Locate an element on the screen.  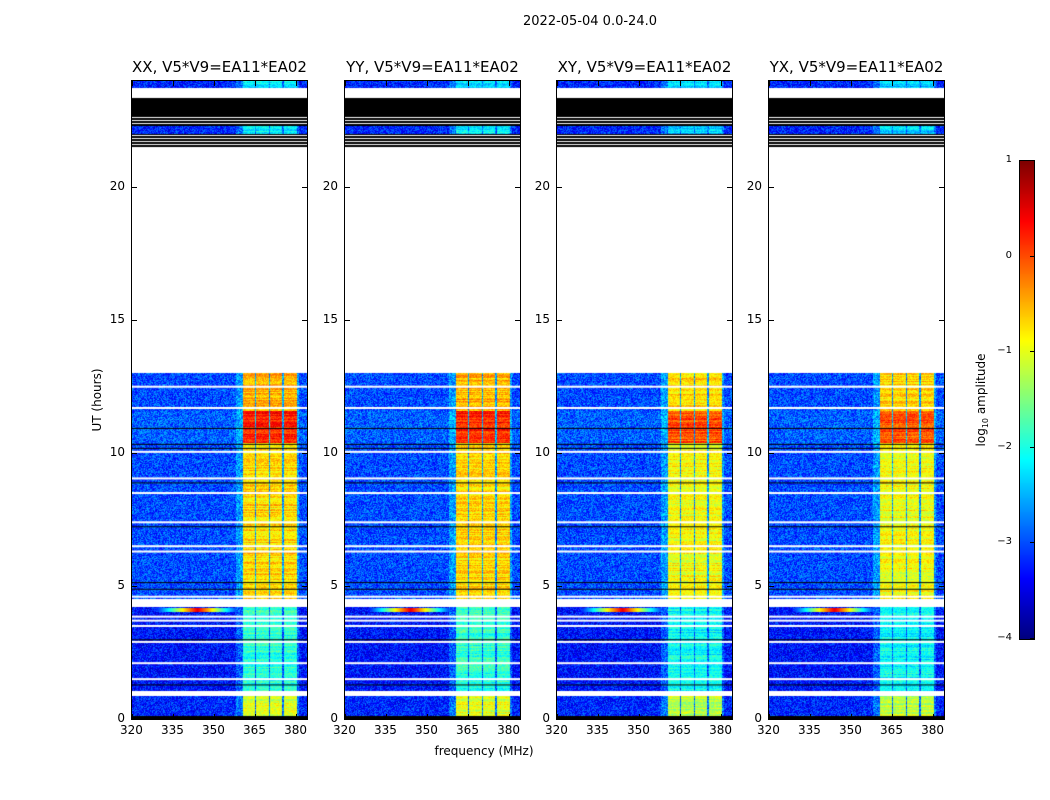
x-tick-label: 365 is located at coordinates (467, 730).